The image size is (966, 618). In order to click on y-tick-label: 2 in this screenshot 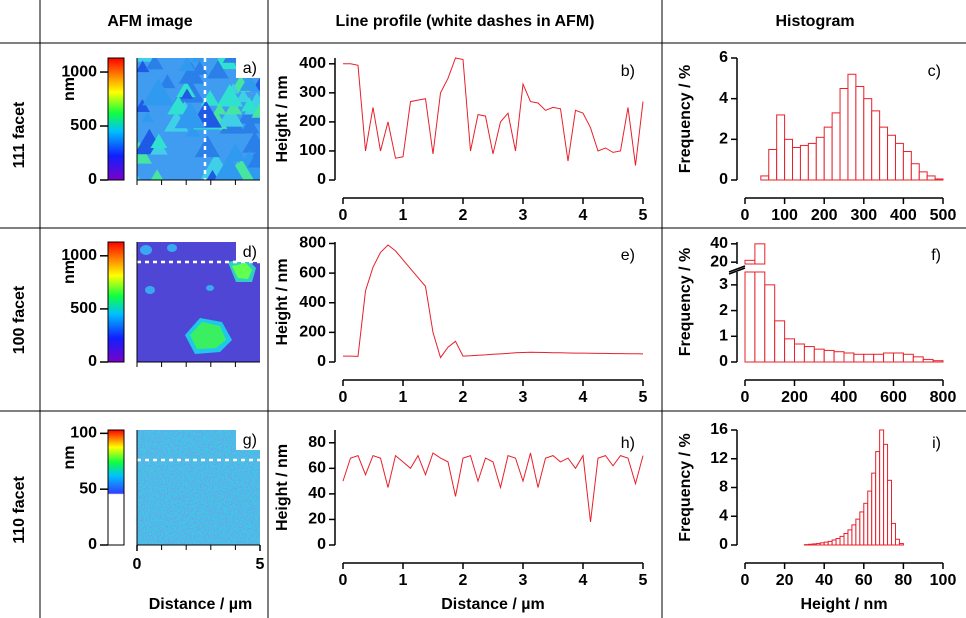, I will do `click(723, 139)`.